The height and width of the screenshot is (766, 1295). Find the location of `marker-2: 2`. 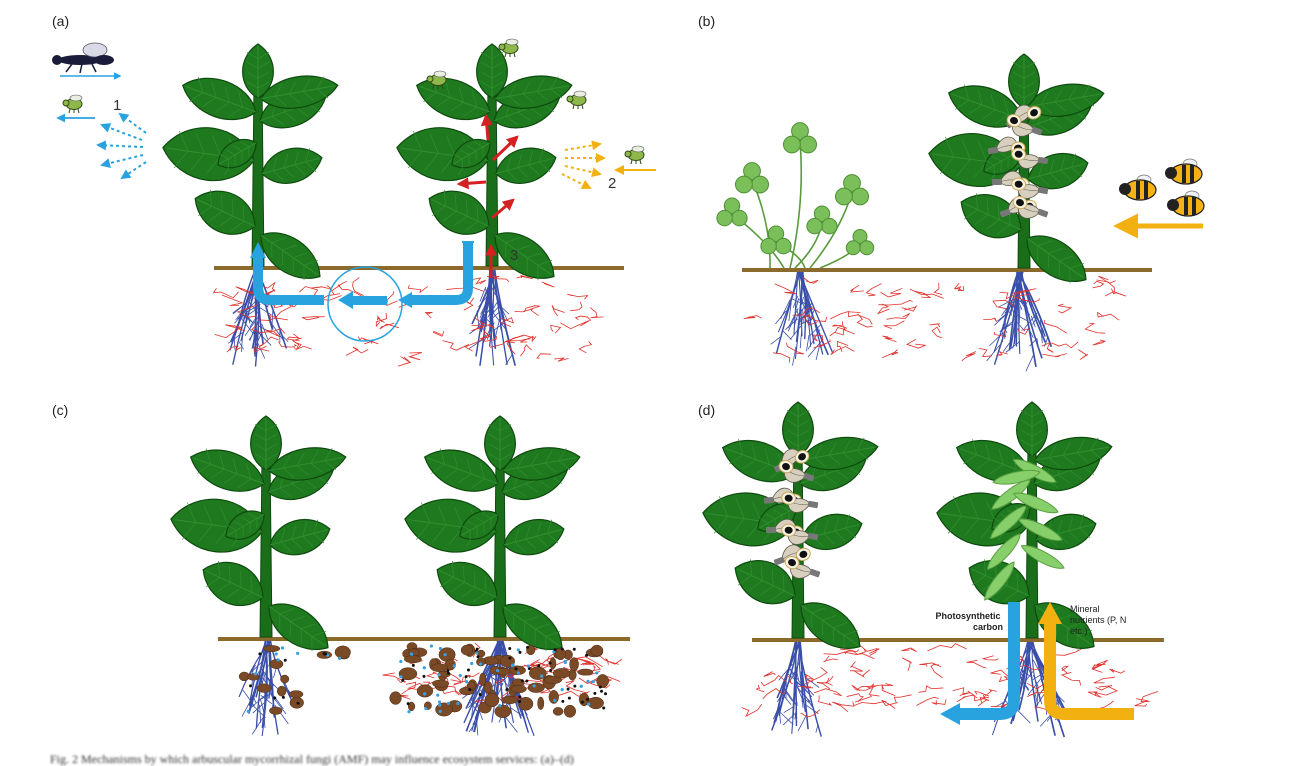

marker-2: 2 is located at coordinates (612, 183).